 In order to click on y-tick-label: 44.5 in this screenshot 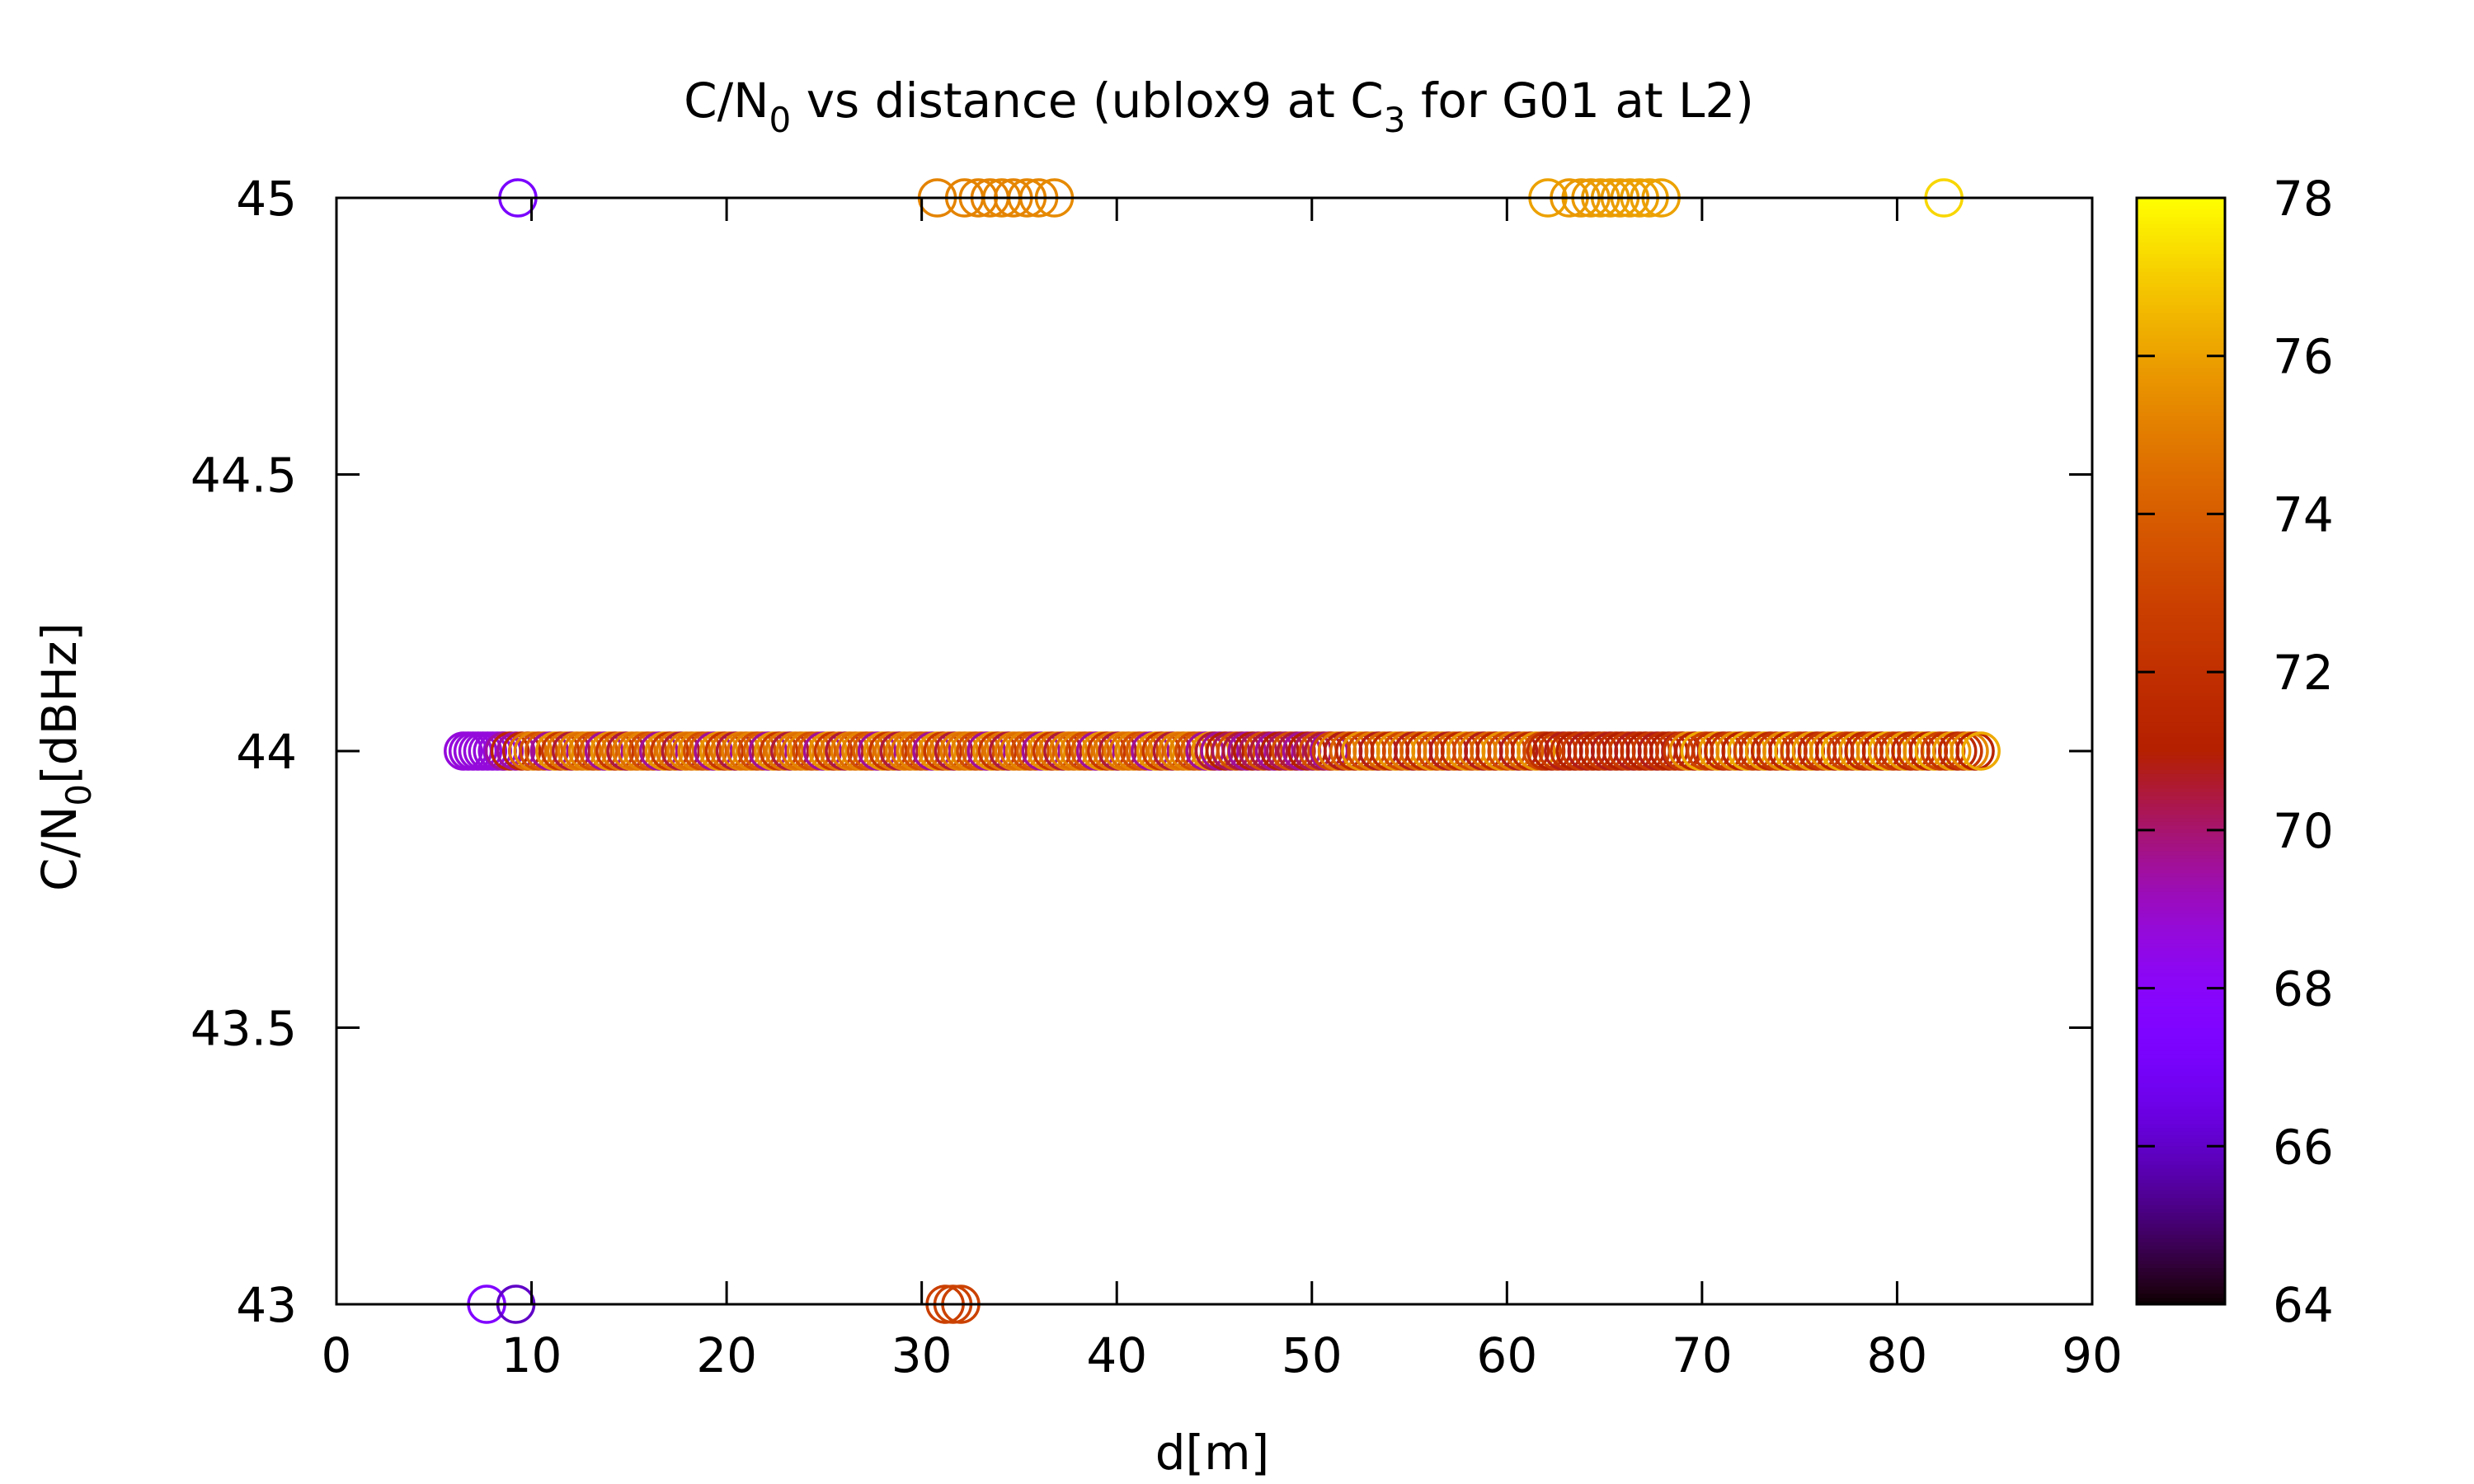, I will do `click(243, 476)`.